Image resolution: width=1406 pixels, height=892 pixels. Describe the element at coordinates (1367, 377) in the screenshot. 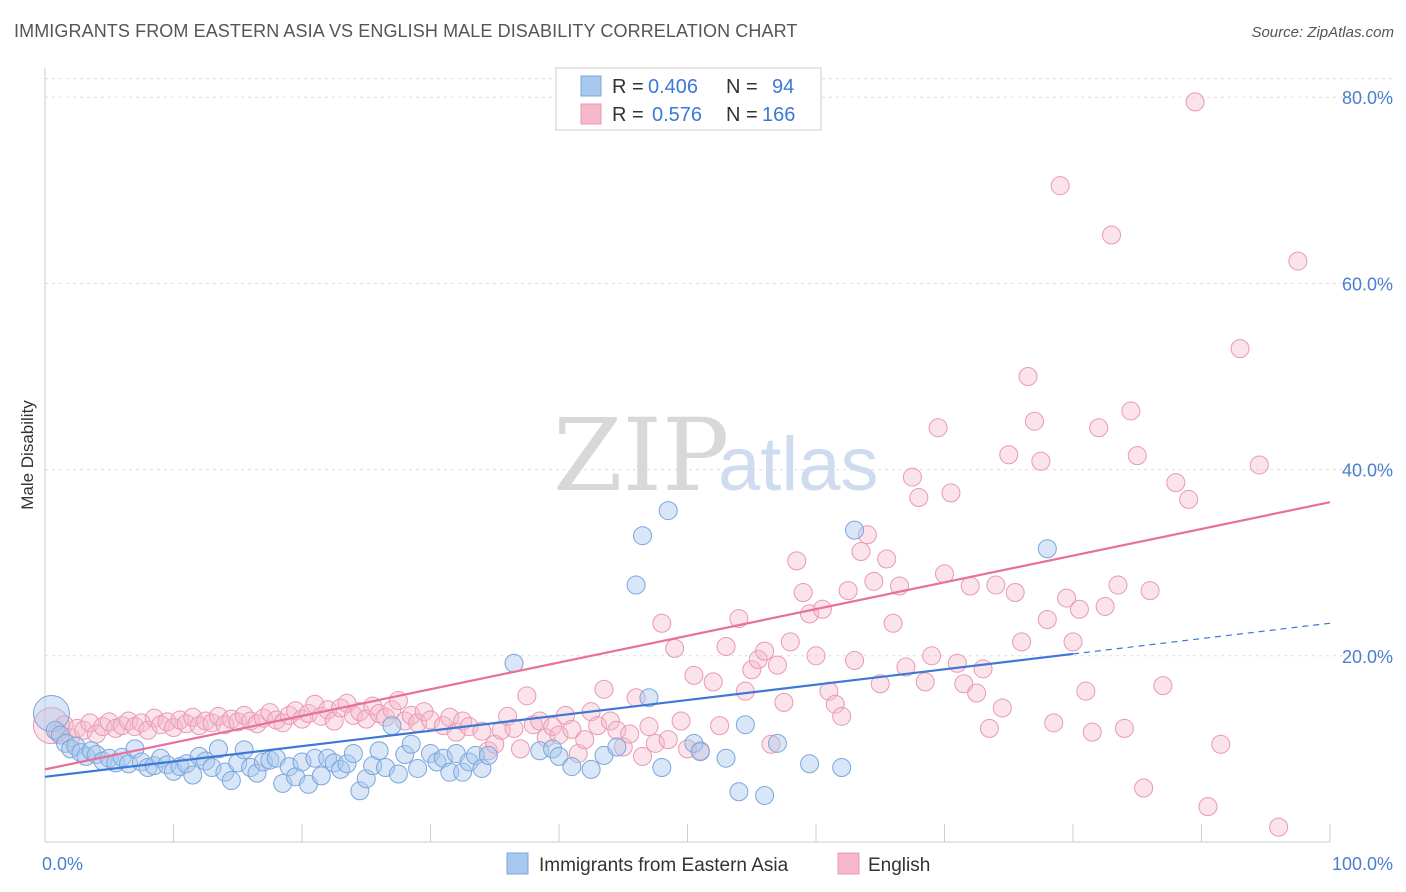

I see `y-tick-labels: 20.0% 40.0% 60.0% 80.0%` at that location.